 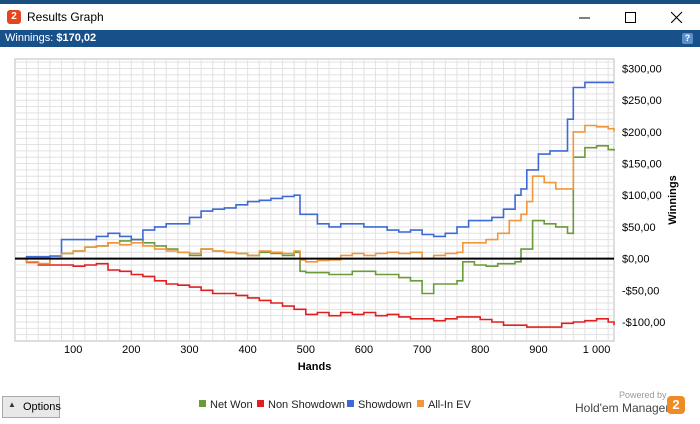 What do you see at coordinates (315, 292) in the screenshot?
I see `series-line-non-showdown` at bounding box center [315, 292].